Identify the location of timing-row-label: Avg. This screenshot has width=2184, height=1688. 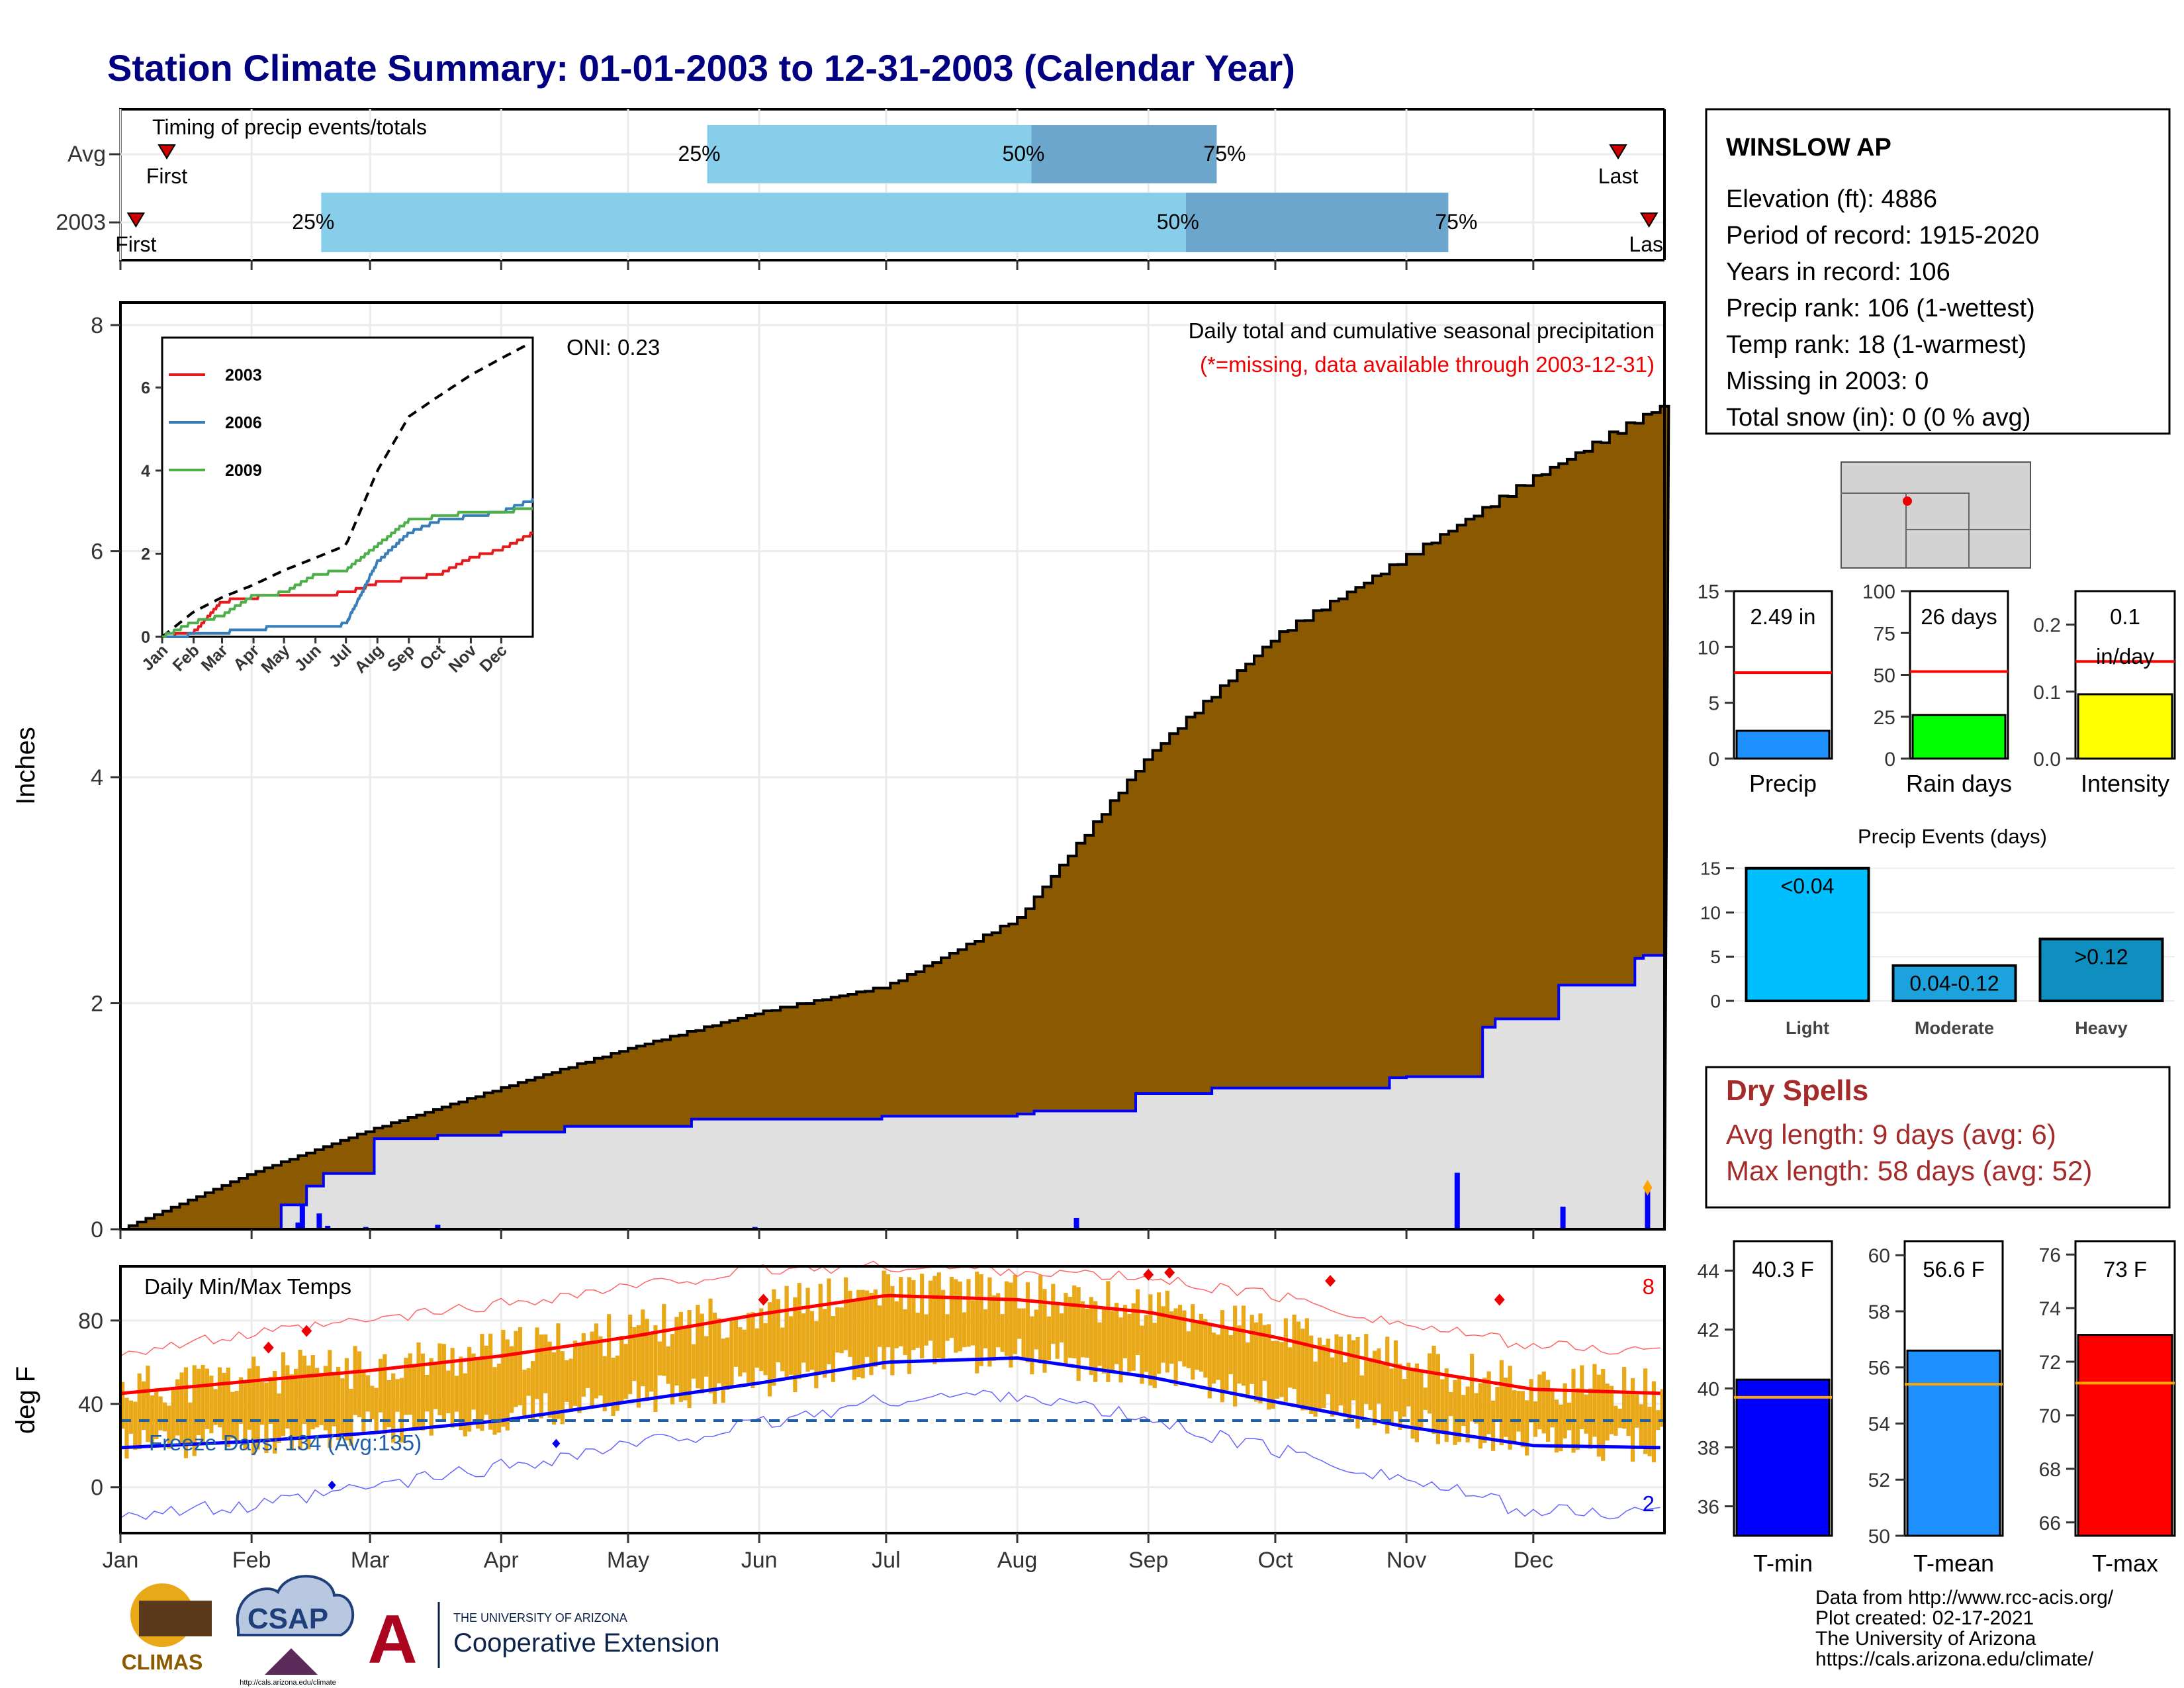
(87, 154).